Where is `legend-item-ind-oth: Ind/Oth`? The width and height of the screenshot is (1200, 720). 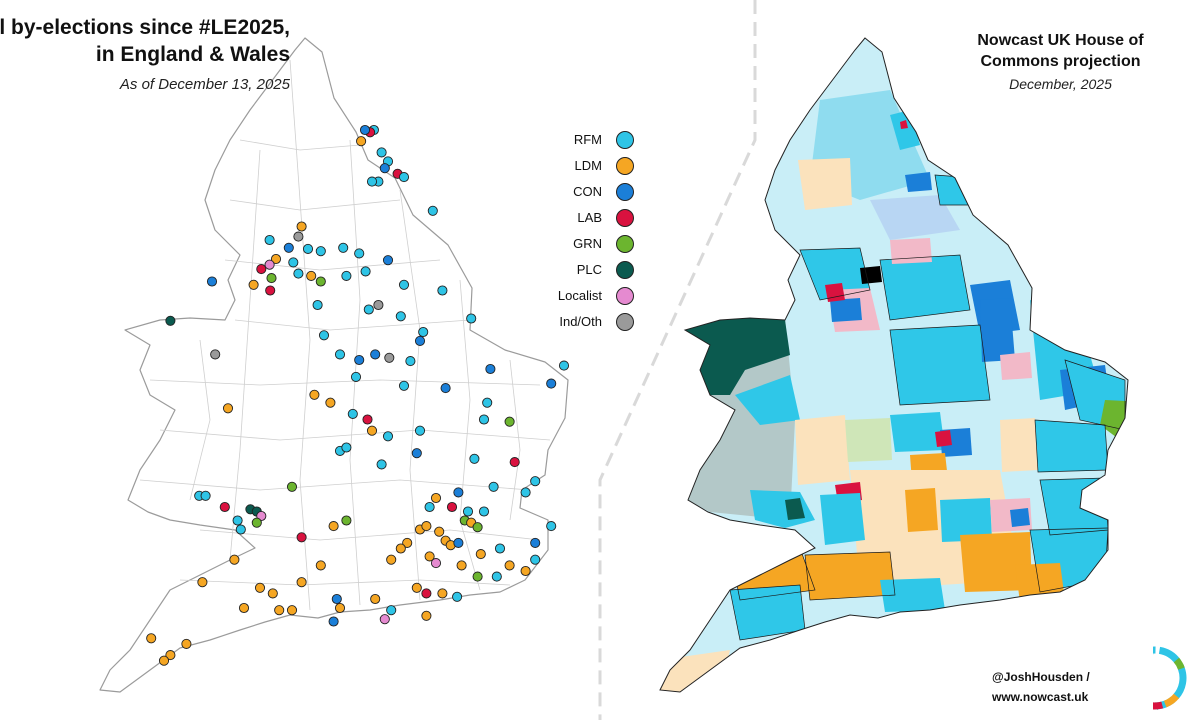 legend-item-ind-oth: Ind/Oth is located at coordinates (585, 323).